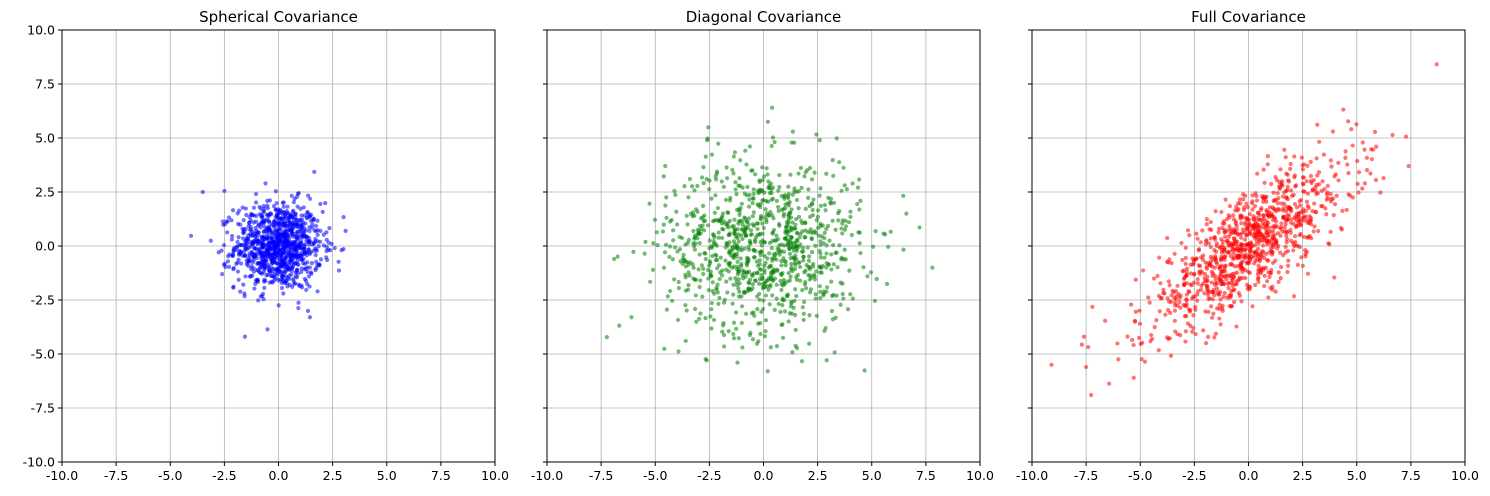 The height and width of the screenshot is (496, 1490). I want to click on x-tick-label: 5.0, so click(872, 475).